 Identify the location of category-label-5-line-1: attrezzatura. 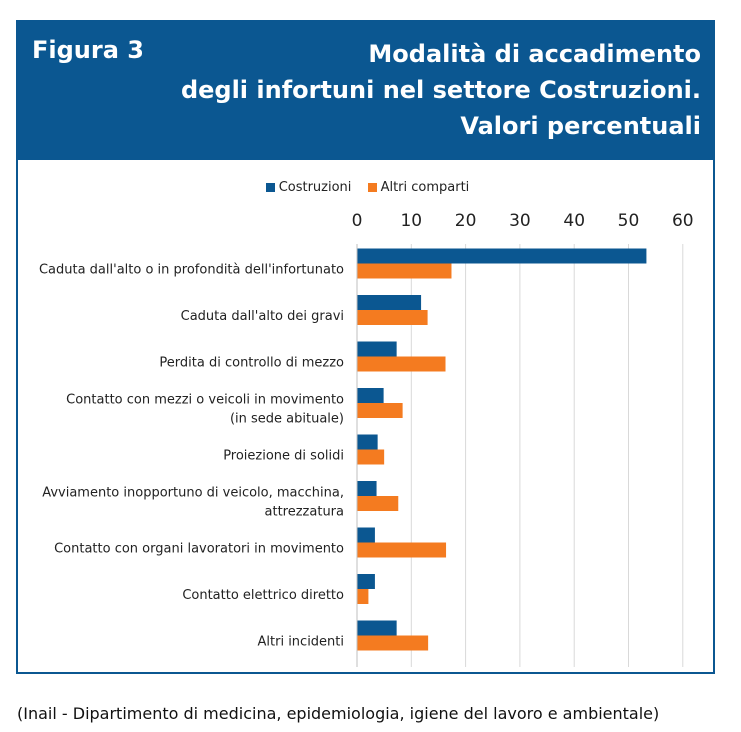
(304, 511).